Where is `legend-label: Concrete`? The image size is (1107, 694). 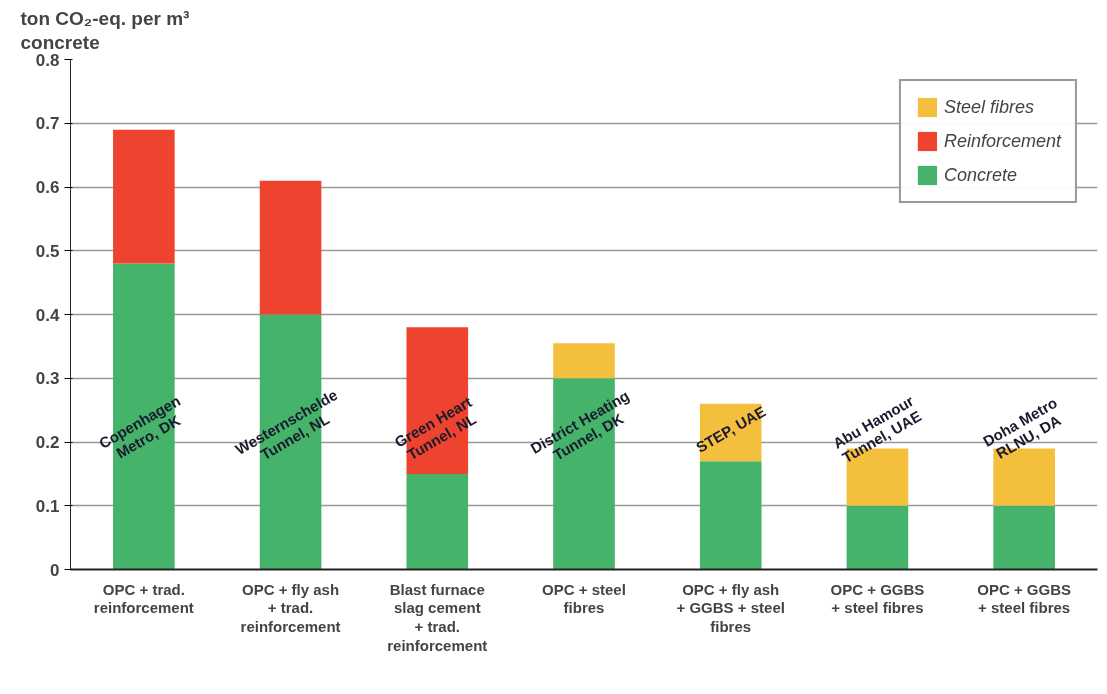 legend-label: Concrete is located at coordinates (980, 175).